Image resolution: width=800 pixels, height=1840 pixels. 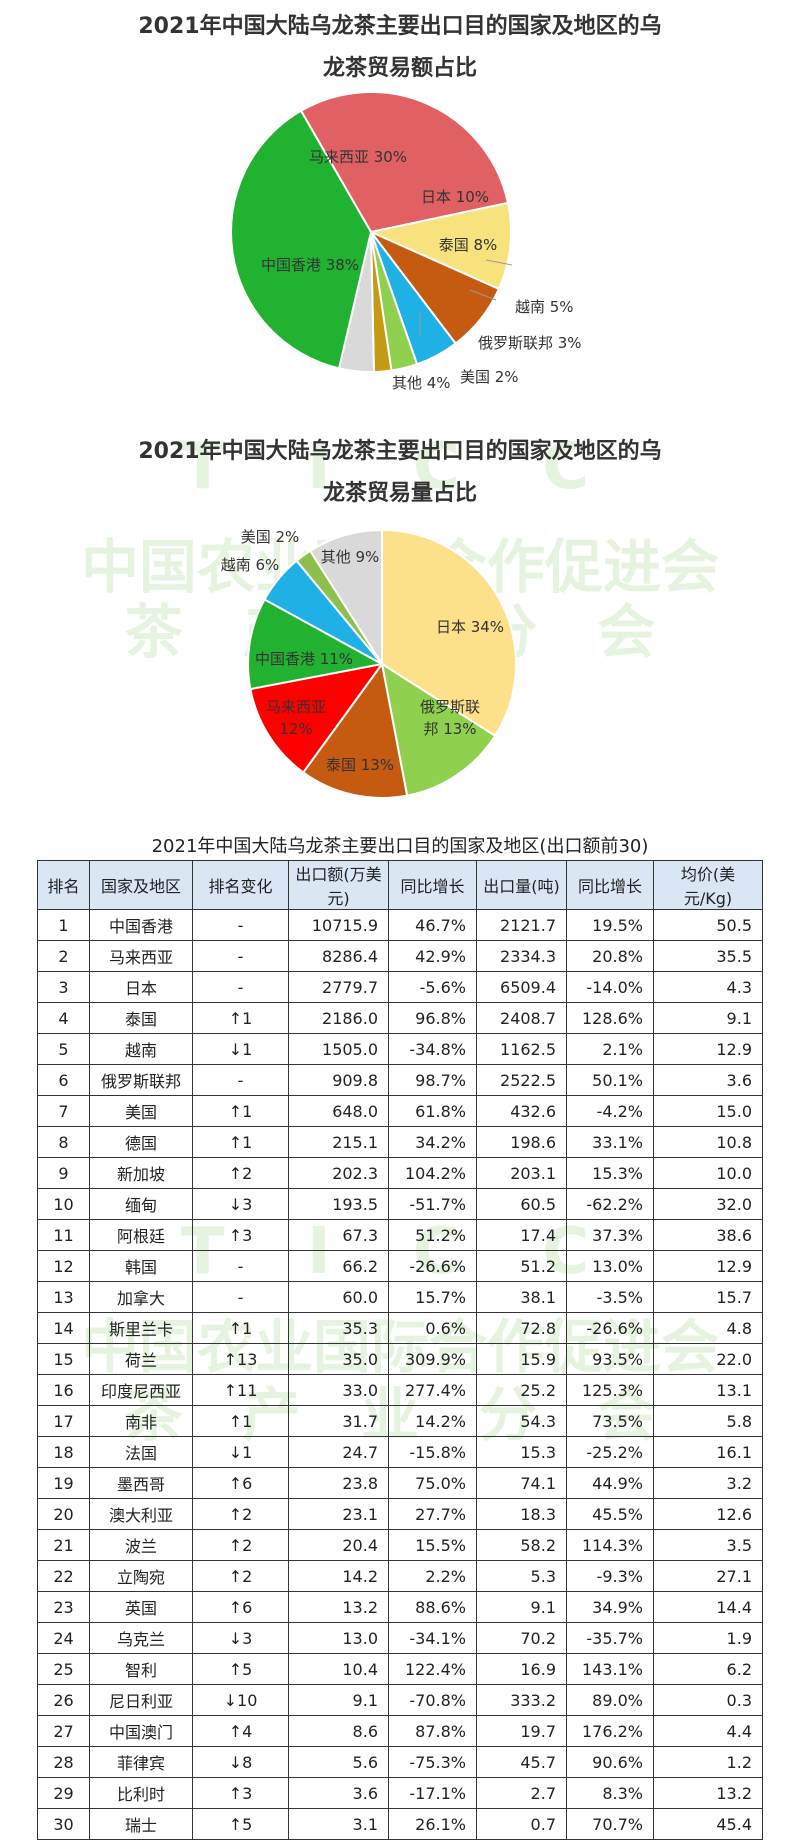 What do you see at coordinates (432, 1390) in the screenshot?
I see `cell-value-yoy: 277.4%` at bounding box center [432, 1390].